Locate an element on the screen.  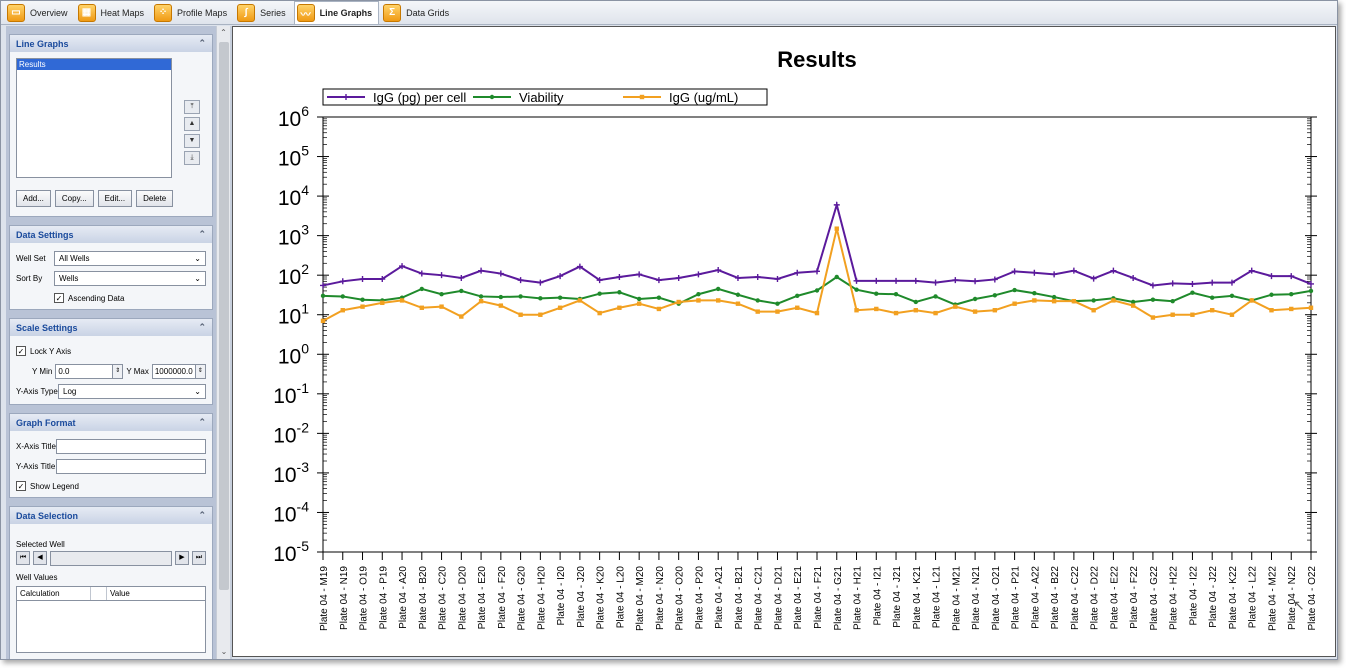
tab-data-grids: Σ Data Grids is located at coordinates (418, 13).